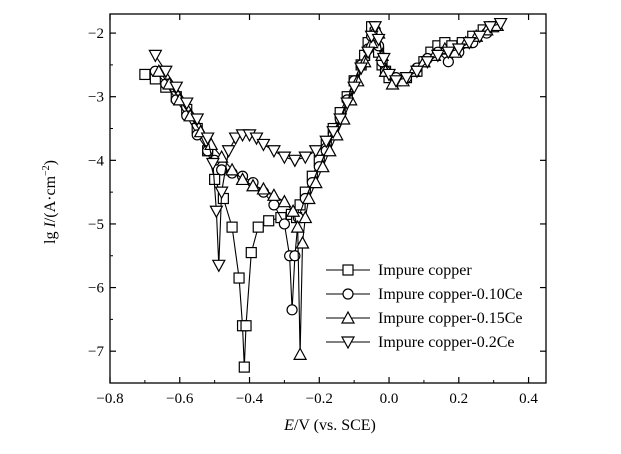 This screenshot has width=621, height=454. What do you see at coordinates (96, 161) in the screenshot?
I see `y-tick-label: −4` at bounding box center [96, 161].